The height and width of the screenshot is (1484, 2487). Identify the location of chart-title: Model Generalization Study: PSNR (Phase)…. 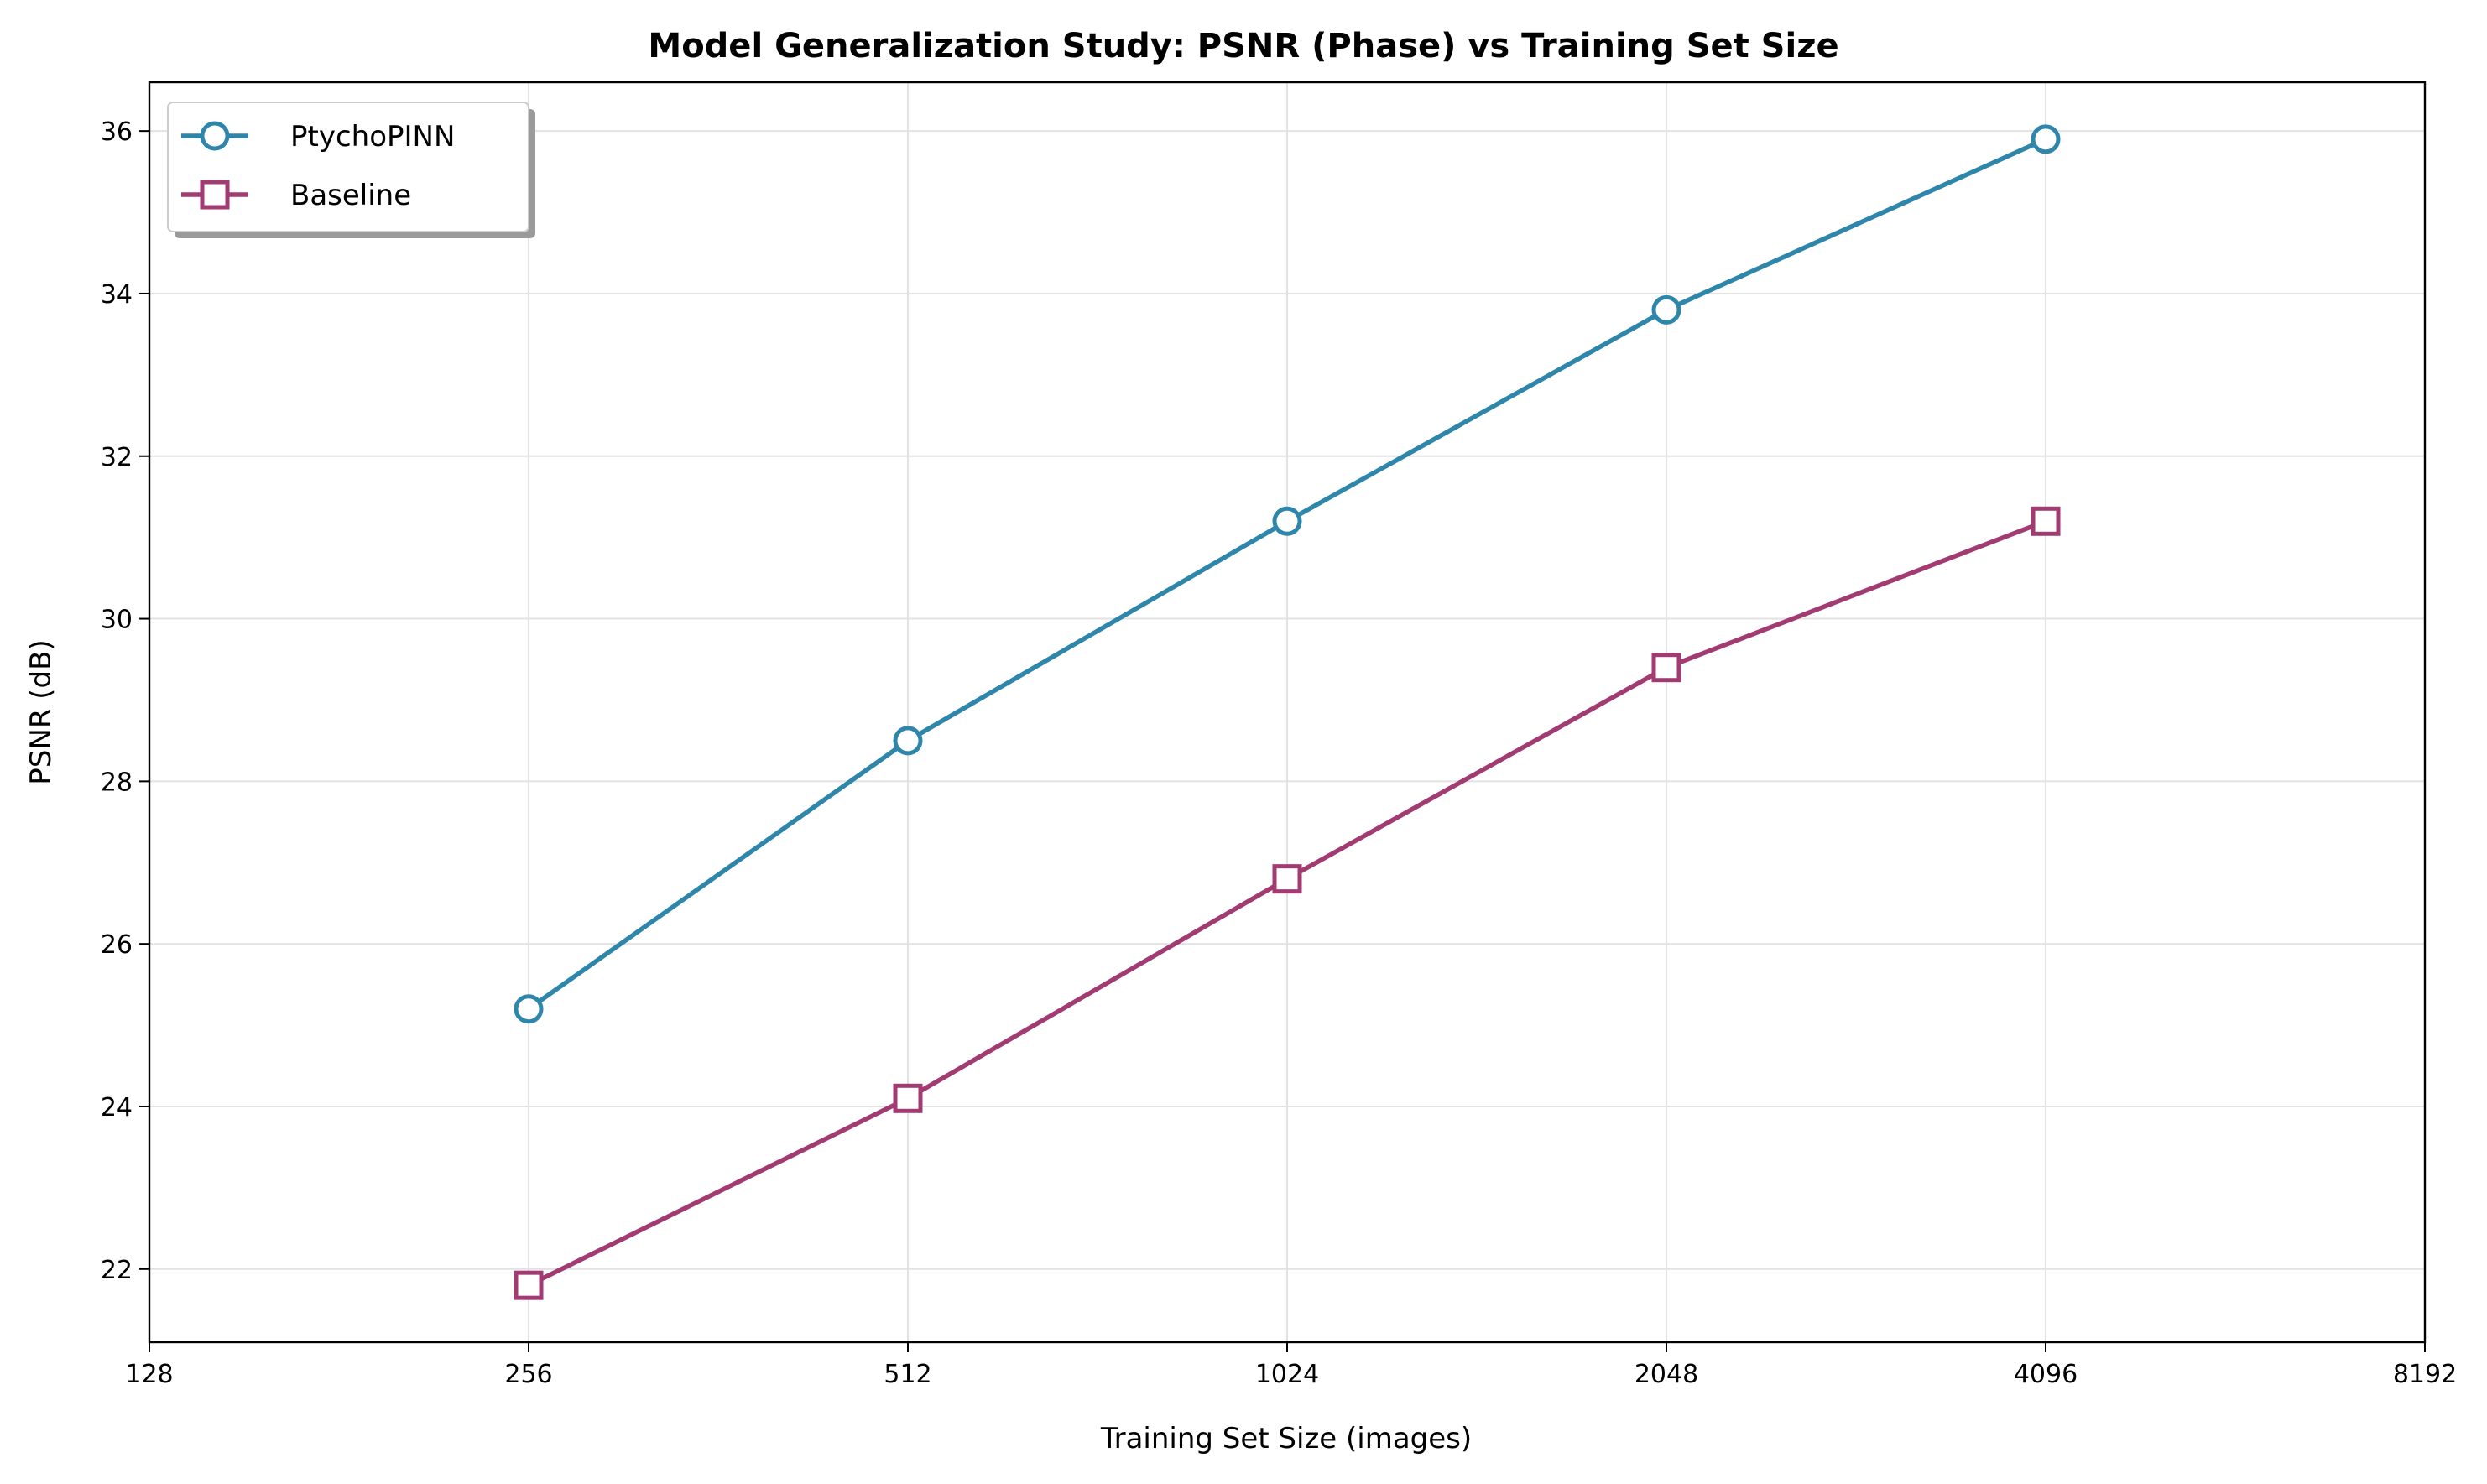
(1243, 46).